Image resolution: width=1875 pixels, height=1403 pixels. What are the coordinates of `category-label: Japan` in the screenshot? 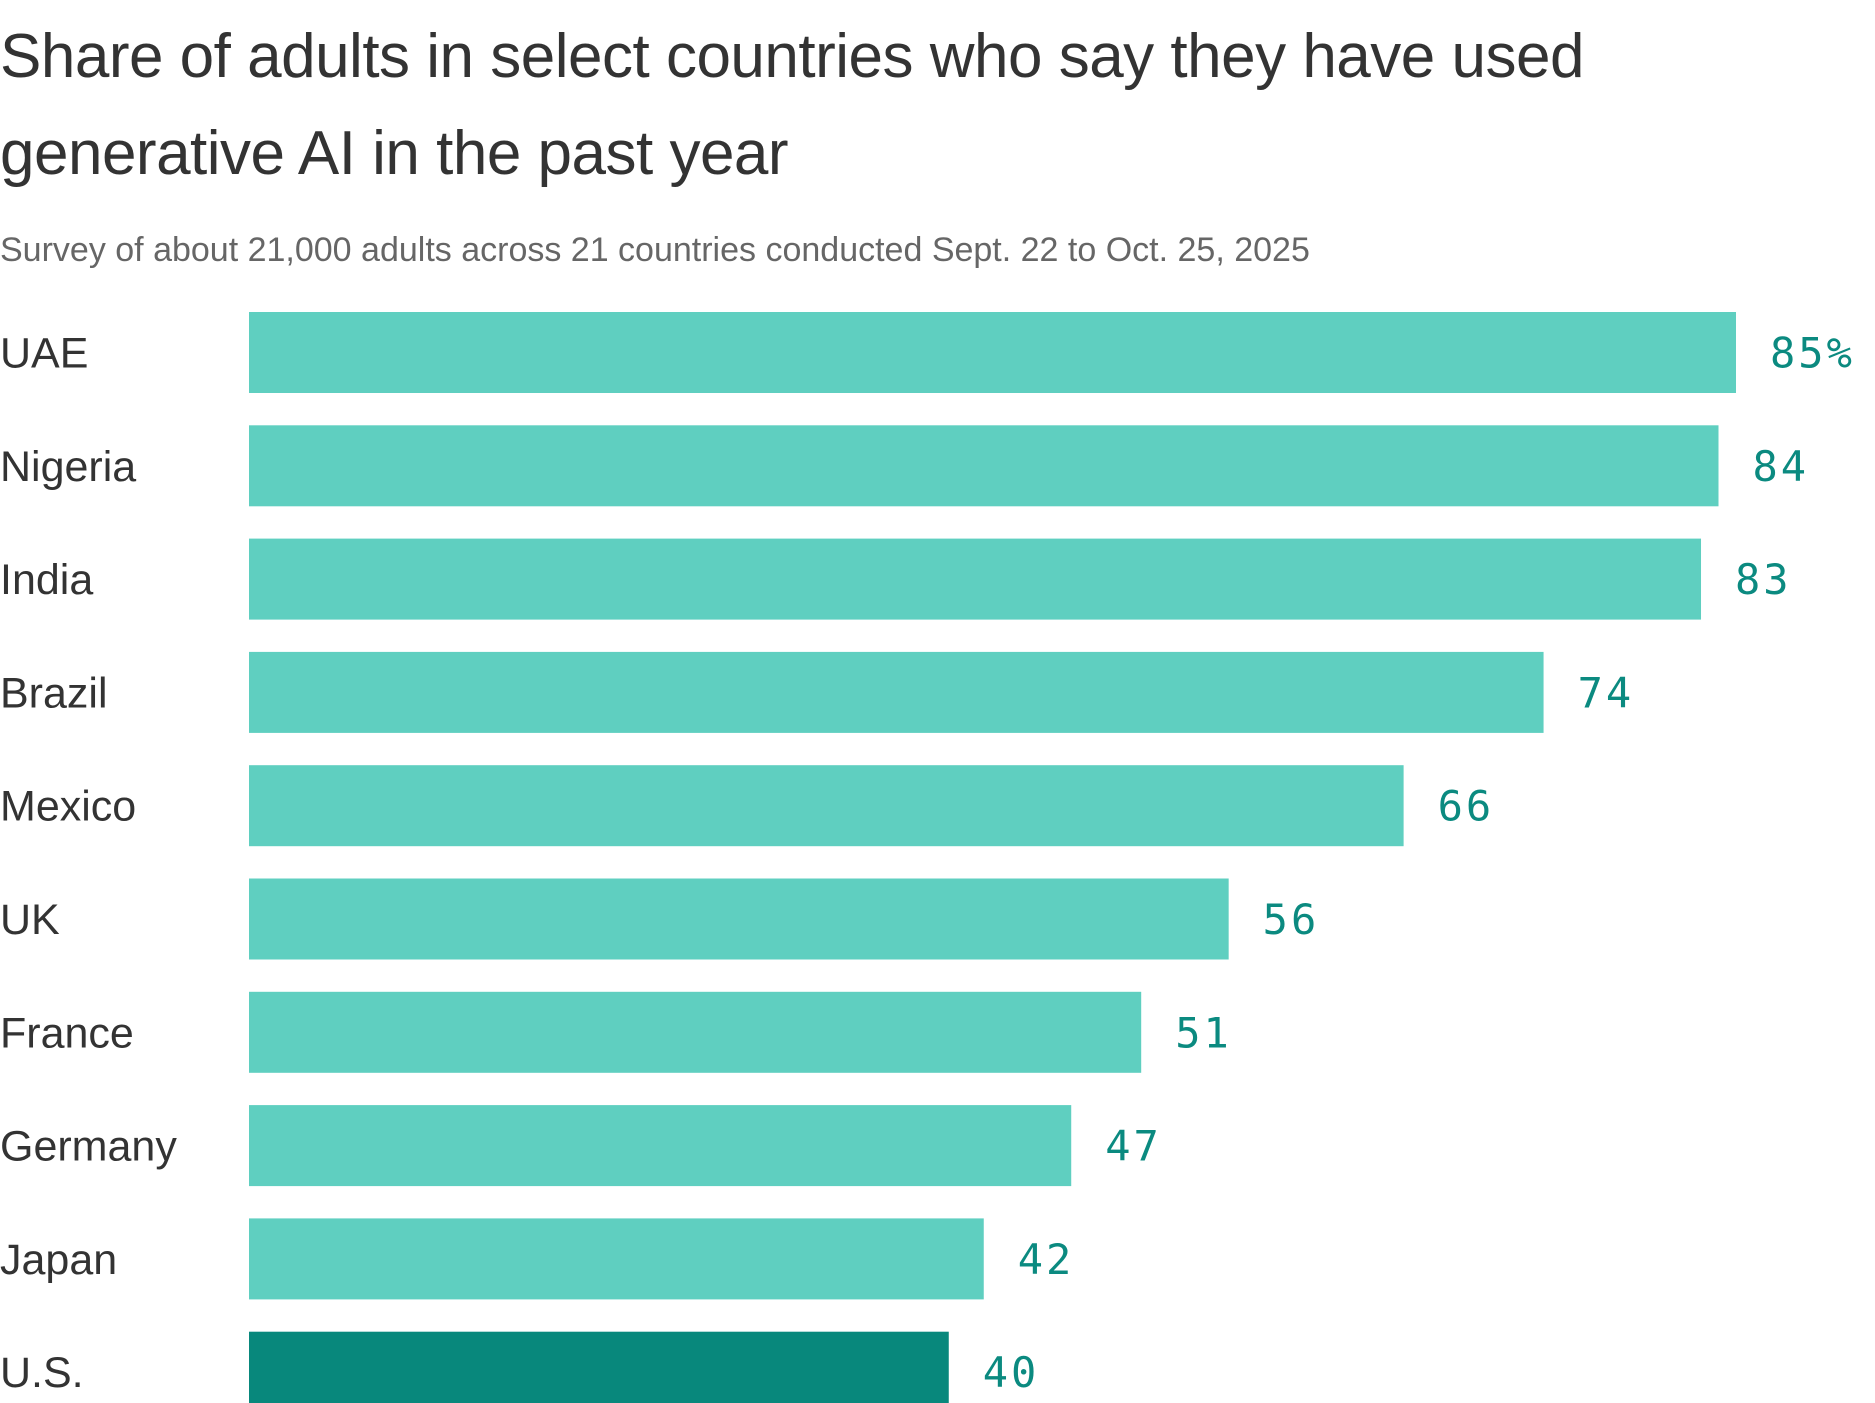 It's located at (58, 1260).